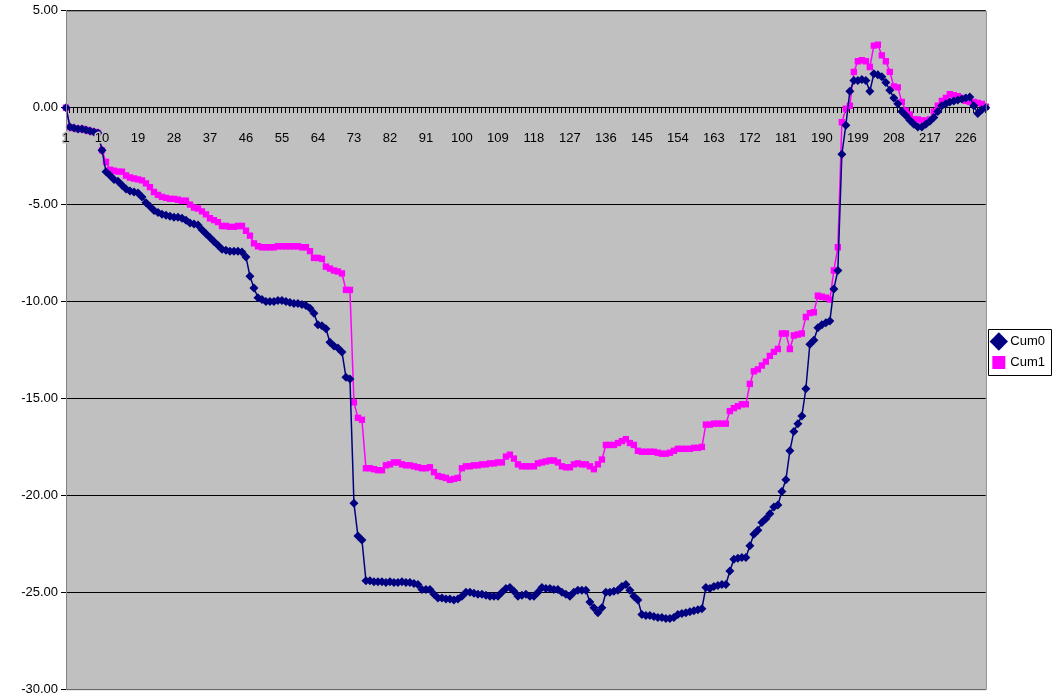 This screenshot has height=700, width=1057. What do you see at coordinates (570, 137) in the screenshot?
I see `x-tick-label: 127` at bounding box center [570, 137].